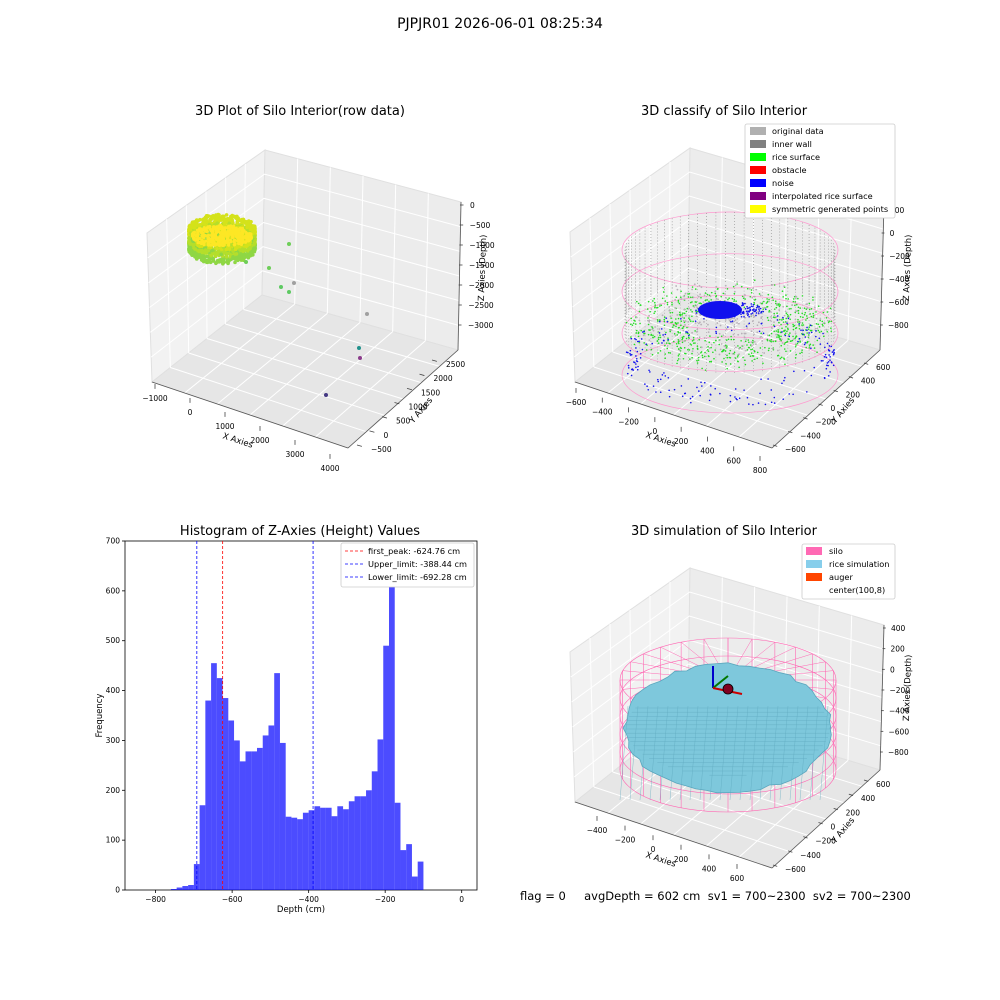  I want to click on p3-histogram-bar, so click(328, 848).